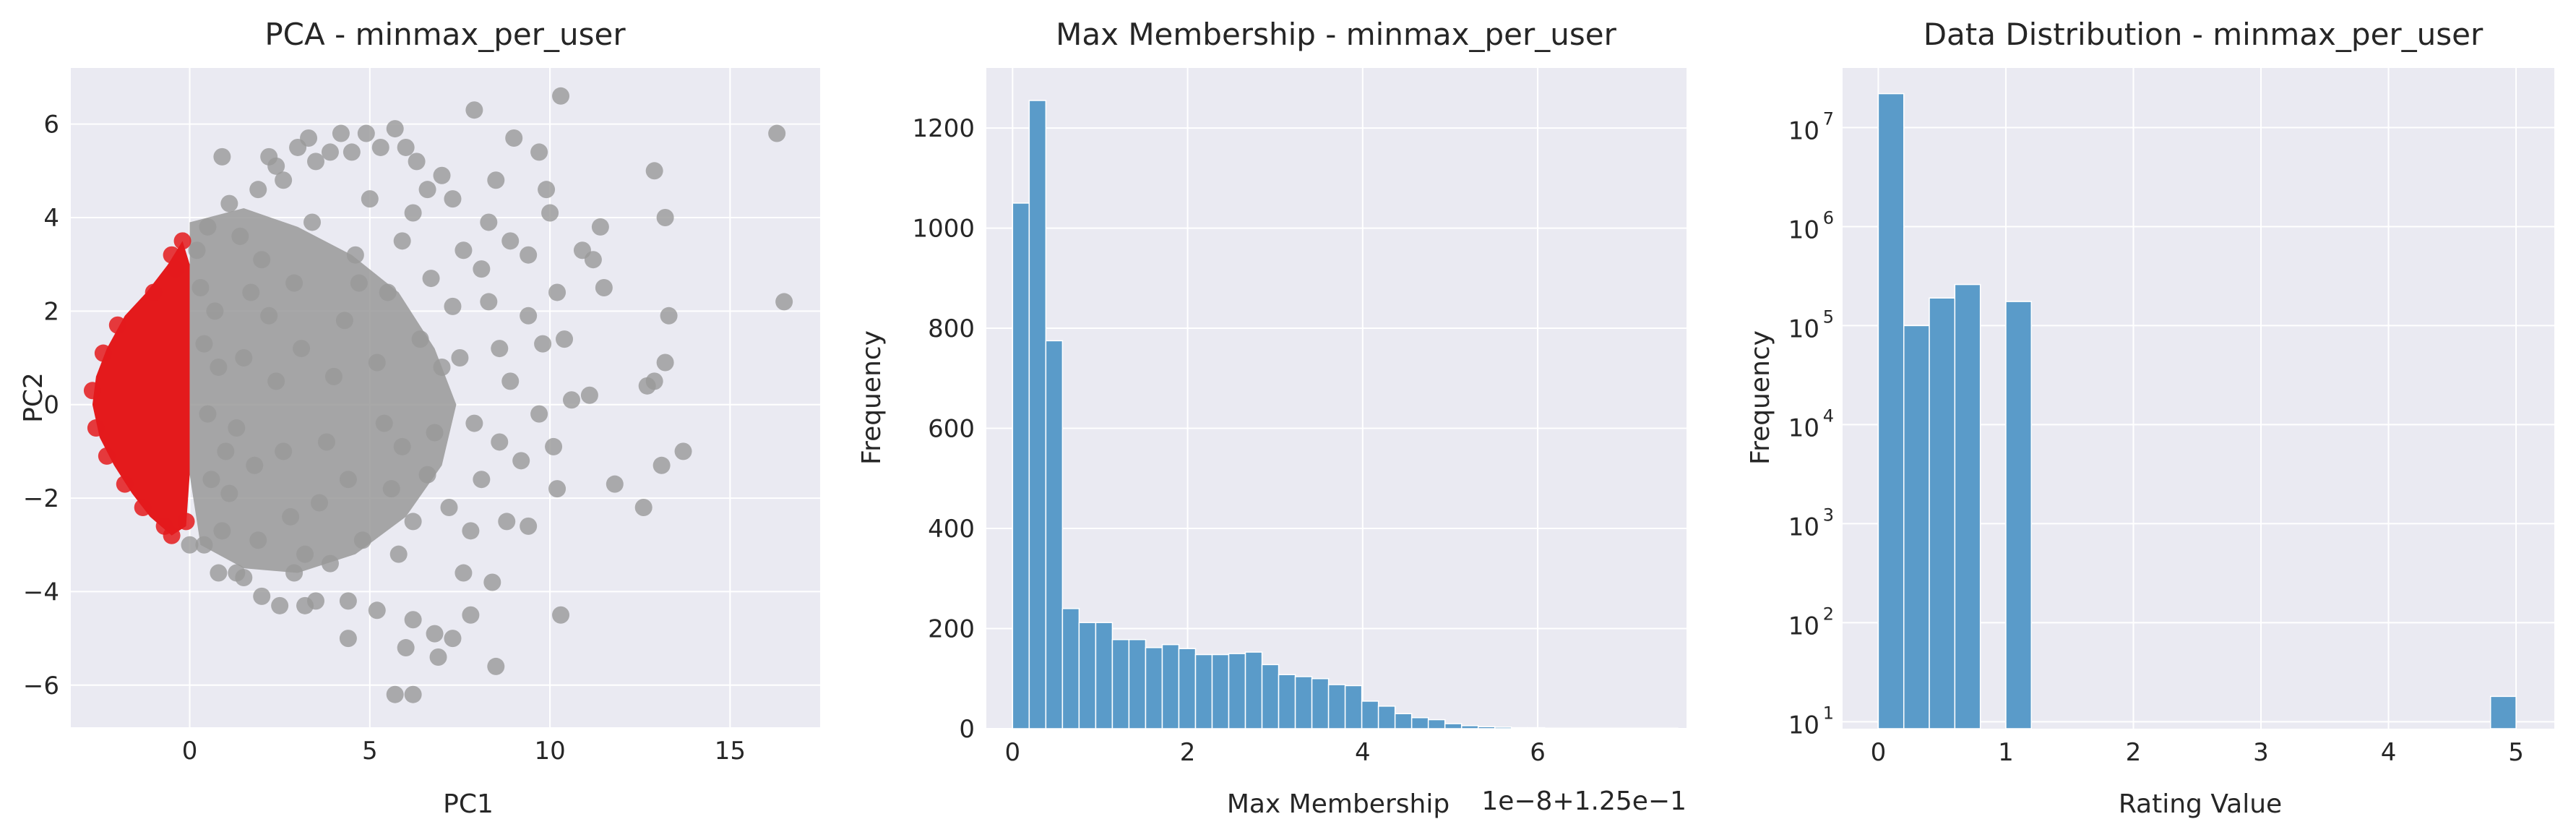 The image size is (2576, 840). Describe the element at coordinates (951, 529) in the screenshot. I see `y-tick-label: 400` at that location.